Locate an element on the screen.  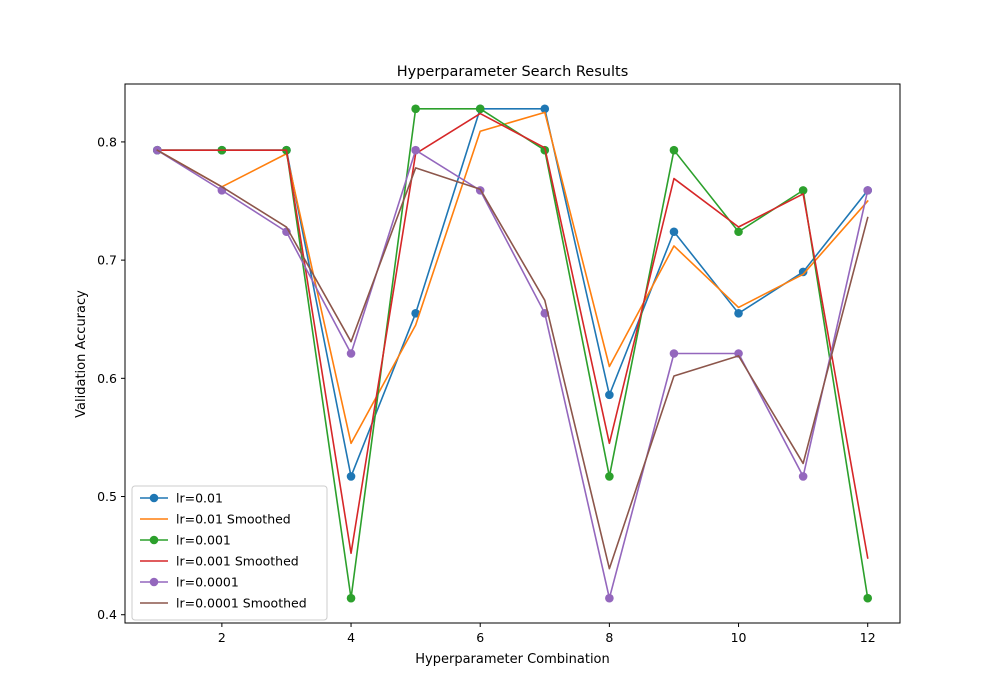
x-axis-label: Hyperparameter Combination is located at coordinates (512, 659).